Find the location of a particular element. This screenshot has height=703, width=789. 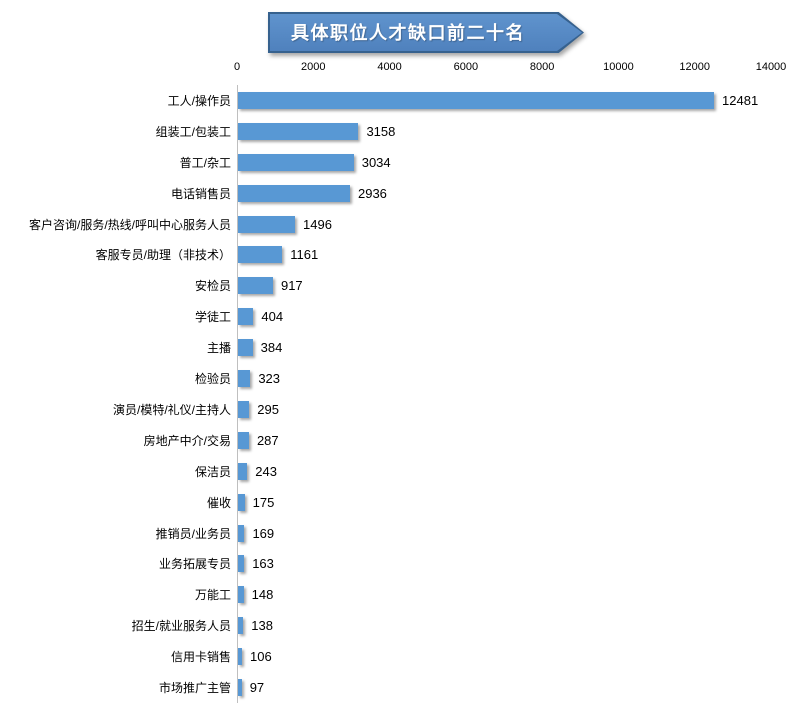

bar-row: 业务拓展专员 163 is located at coordinates (394, 564).